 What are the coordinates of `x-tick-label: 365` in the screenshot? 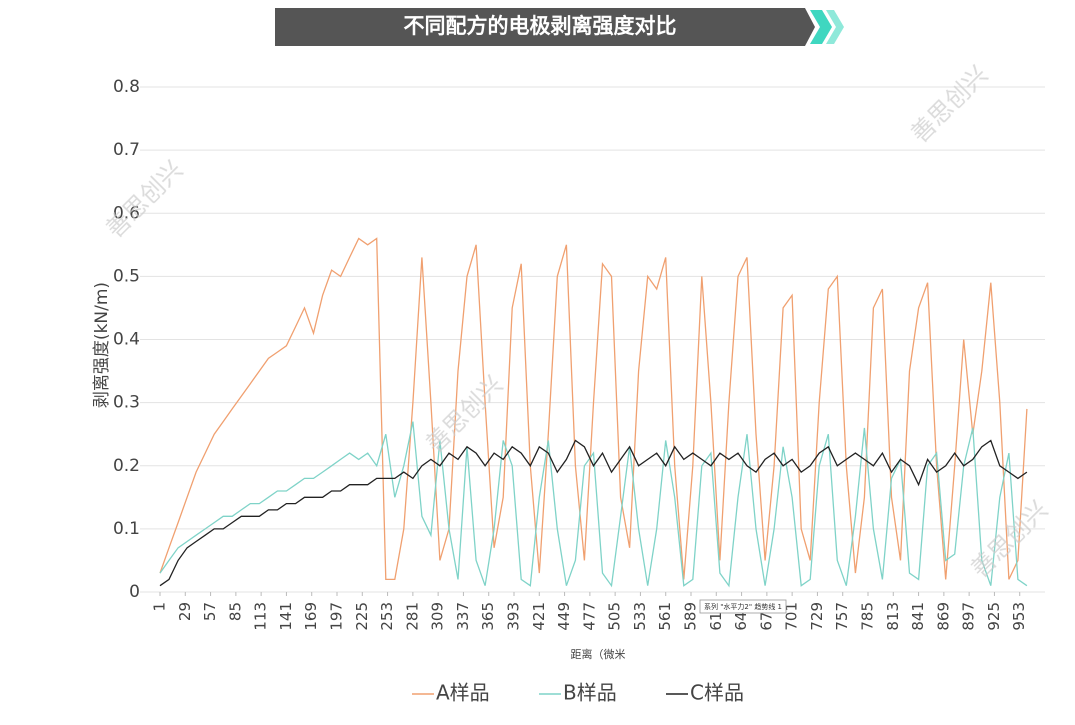 It's located at (488, 616).